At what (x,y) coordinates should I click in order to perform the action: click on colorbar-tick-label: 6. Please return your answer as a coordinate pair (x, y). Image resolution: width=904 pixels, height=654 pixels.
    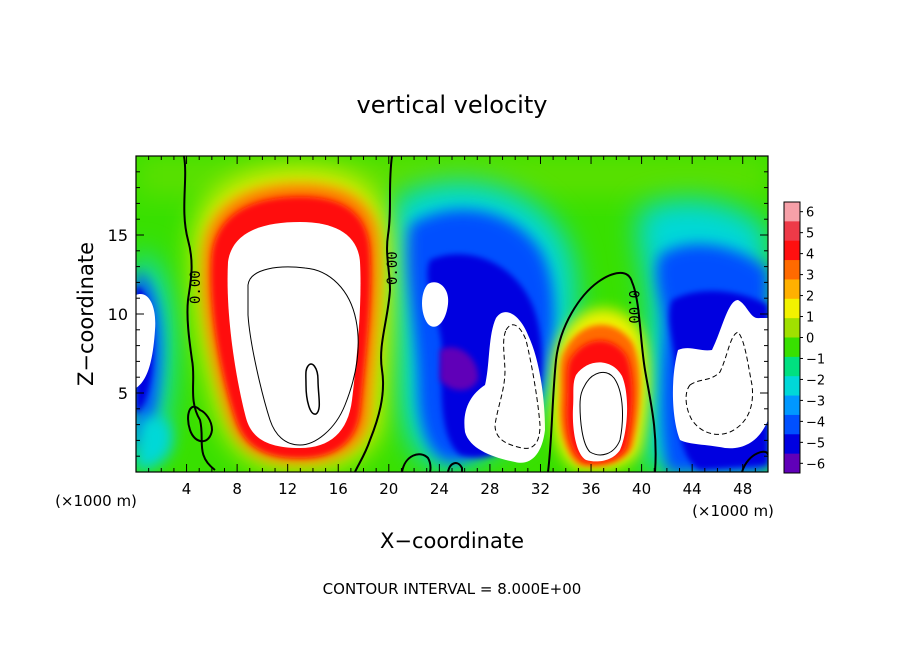
    Looking at the image, I should click on (810, 213).